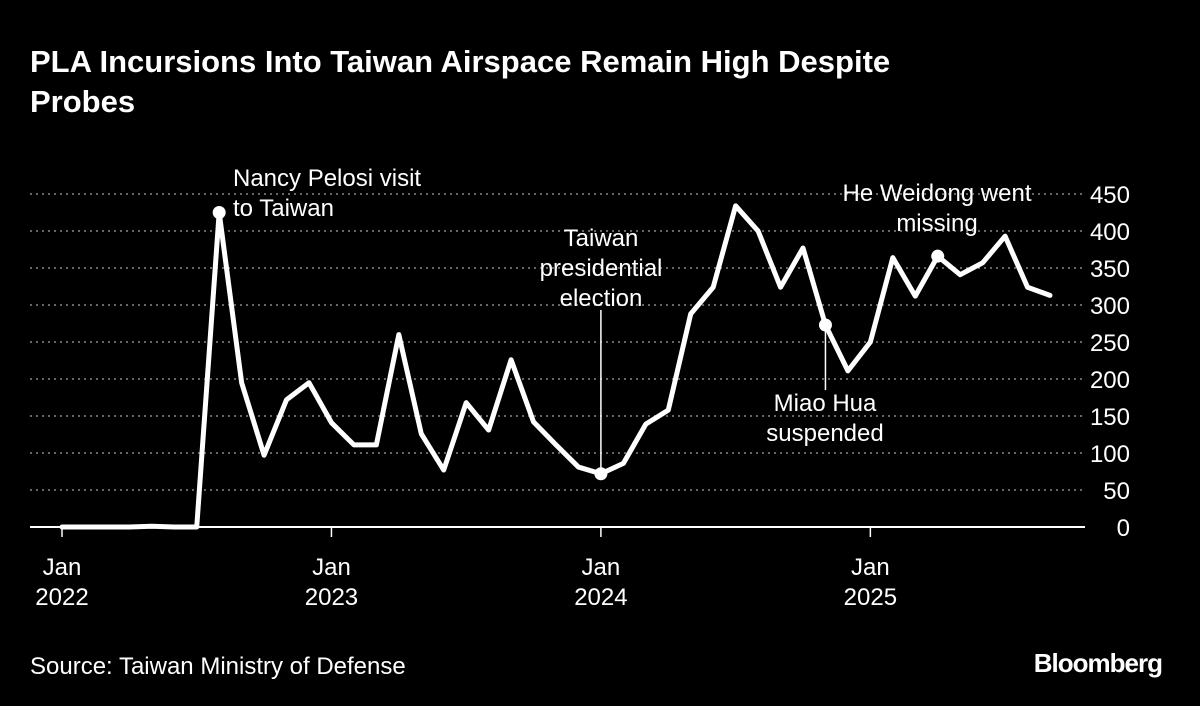 The height and width of the screenshot is (706, 1200). Describe the element at coordinates (601, 268) in the screenshot. I see `annotation-text: presidential` at that location.